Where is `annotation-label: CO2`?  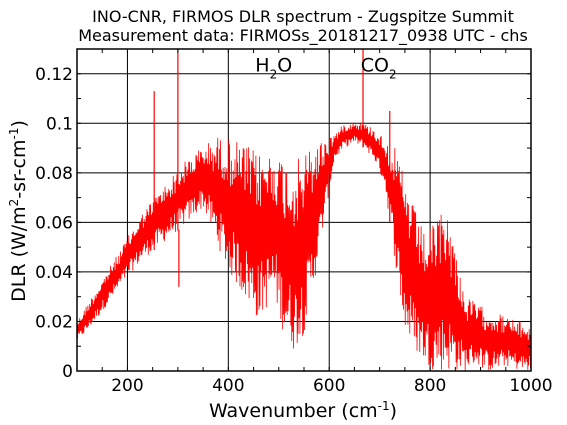
annotation-label: CO2 is located at coordinates (379, 67).